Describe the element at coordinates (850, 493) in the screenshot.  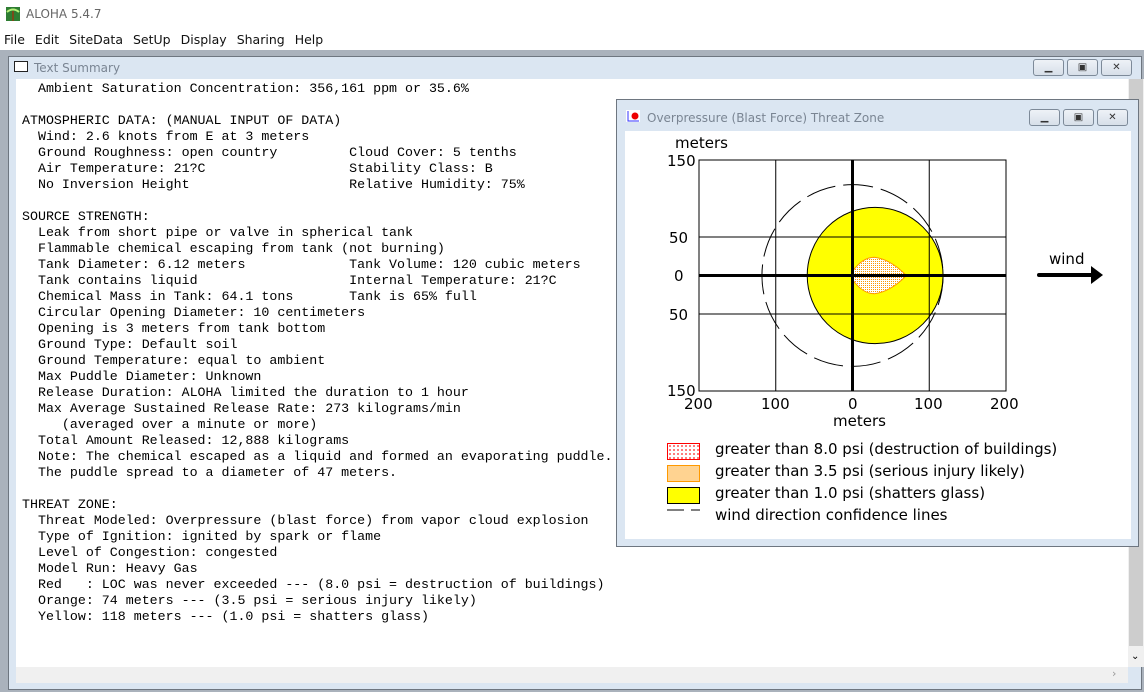
I see `legend-label: greater than 1.0 psi (shatters glass)` at that location.